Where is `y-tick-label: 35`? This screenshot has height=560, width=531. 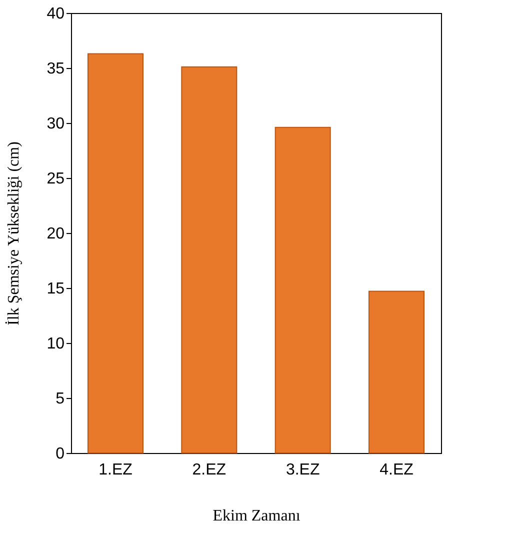 y-tick-label: 35 is located at coordinates (55, 69).